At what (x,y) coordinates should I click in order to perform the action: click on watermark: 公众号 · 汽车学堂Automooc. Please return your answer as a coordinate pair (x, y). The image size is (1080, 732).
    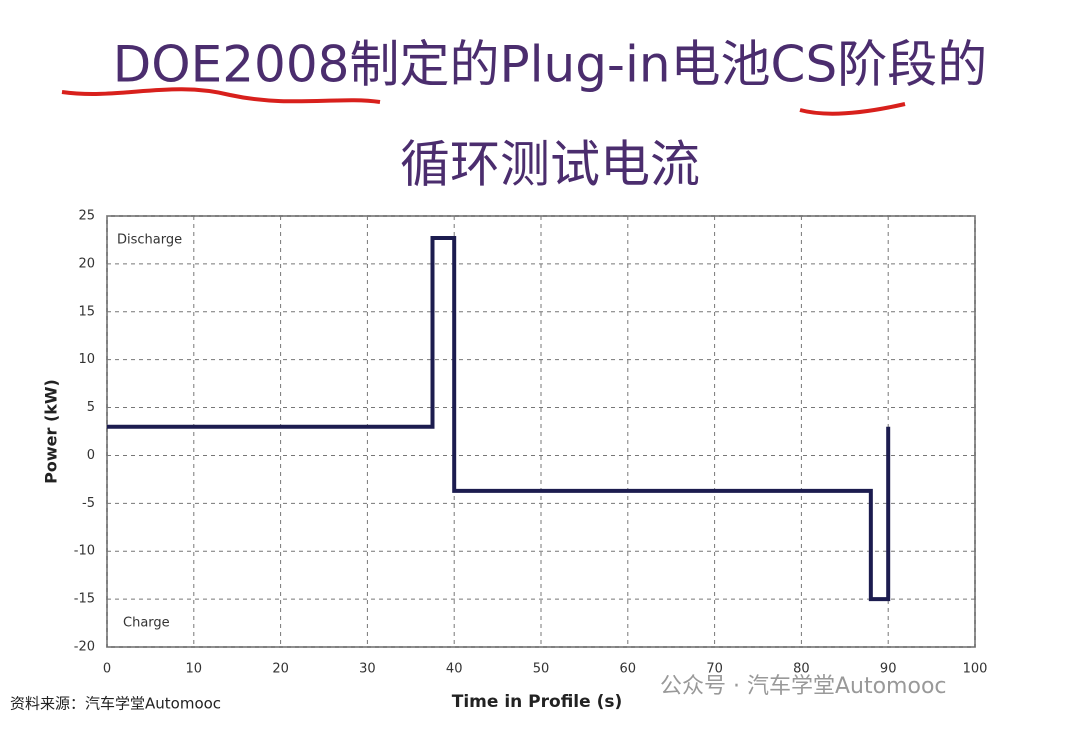
    Looking at the image, I should click on (803, 686).